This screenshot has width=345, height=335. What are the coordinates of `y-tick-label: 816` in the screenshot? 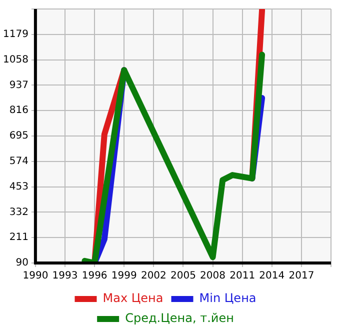 It's located at (18, 110).